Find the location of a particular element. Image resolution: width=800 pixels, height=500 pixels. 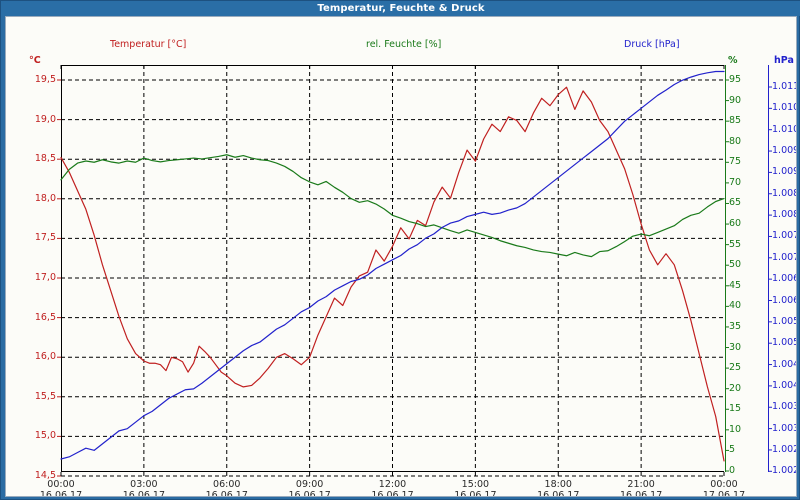

humidity-tick-label: 0 is located at coordinates (732, 470).